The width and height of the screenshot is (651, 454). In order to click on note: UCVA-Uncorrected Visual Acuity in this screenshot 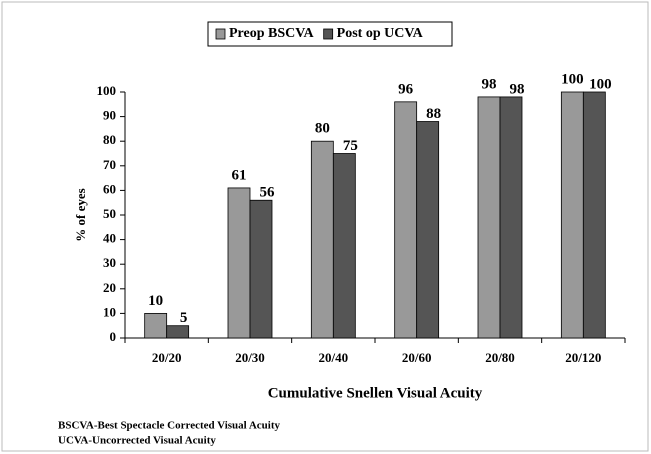, I will do `click(137, 441)`.